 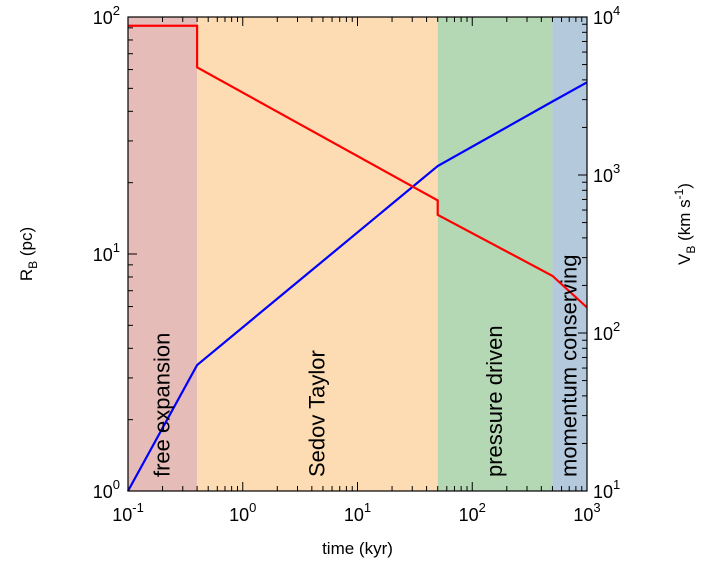 I want to click on x-tick-label-exponent: -1, so click(x=138, y=507).